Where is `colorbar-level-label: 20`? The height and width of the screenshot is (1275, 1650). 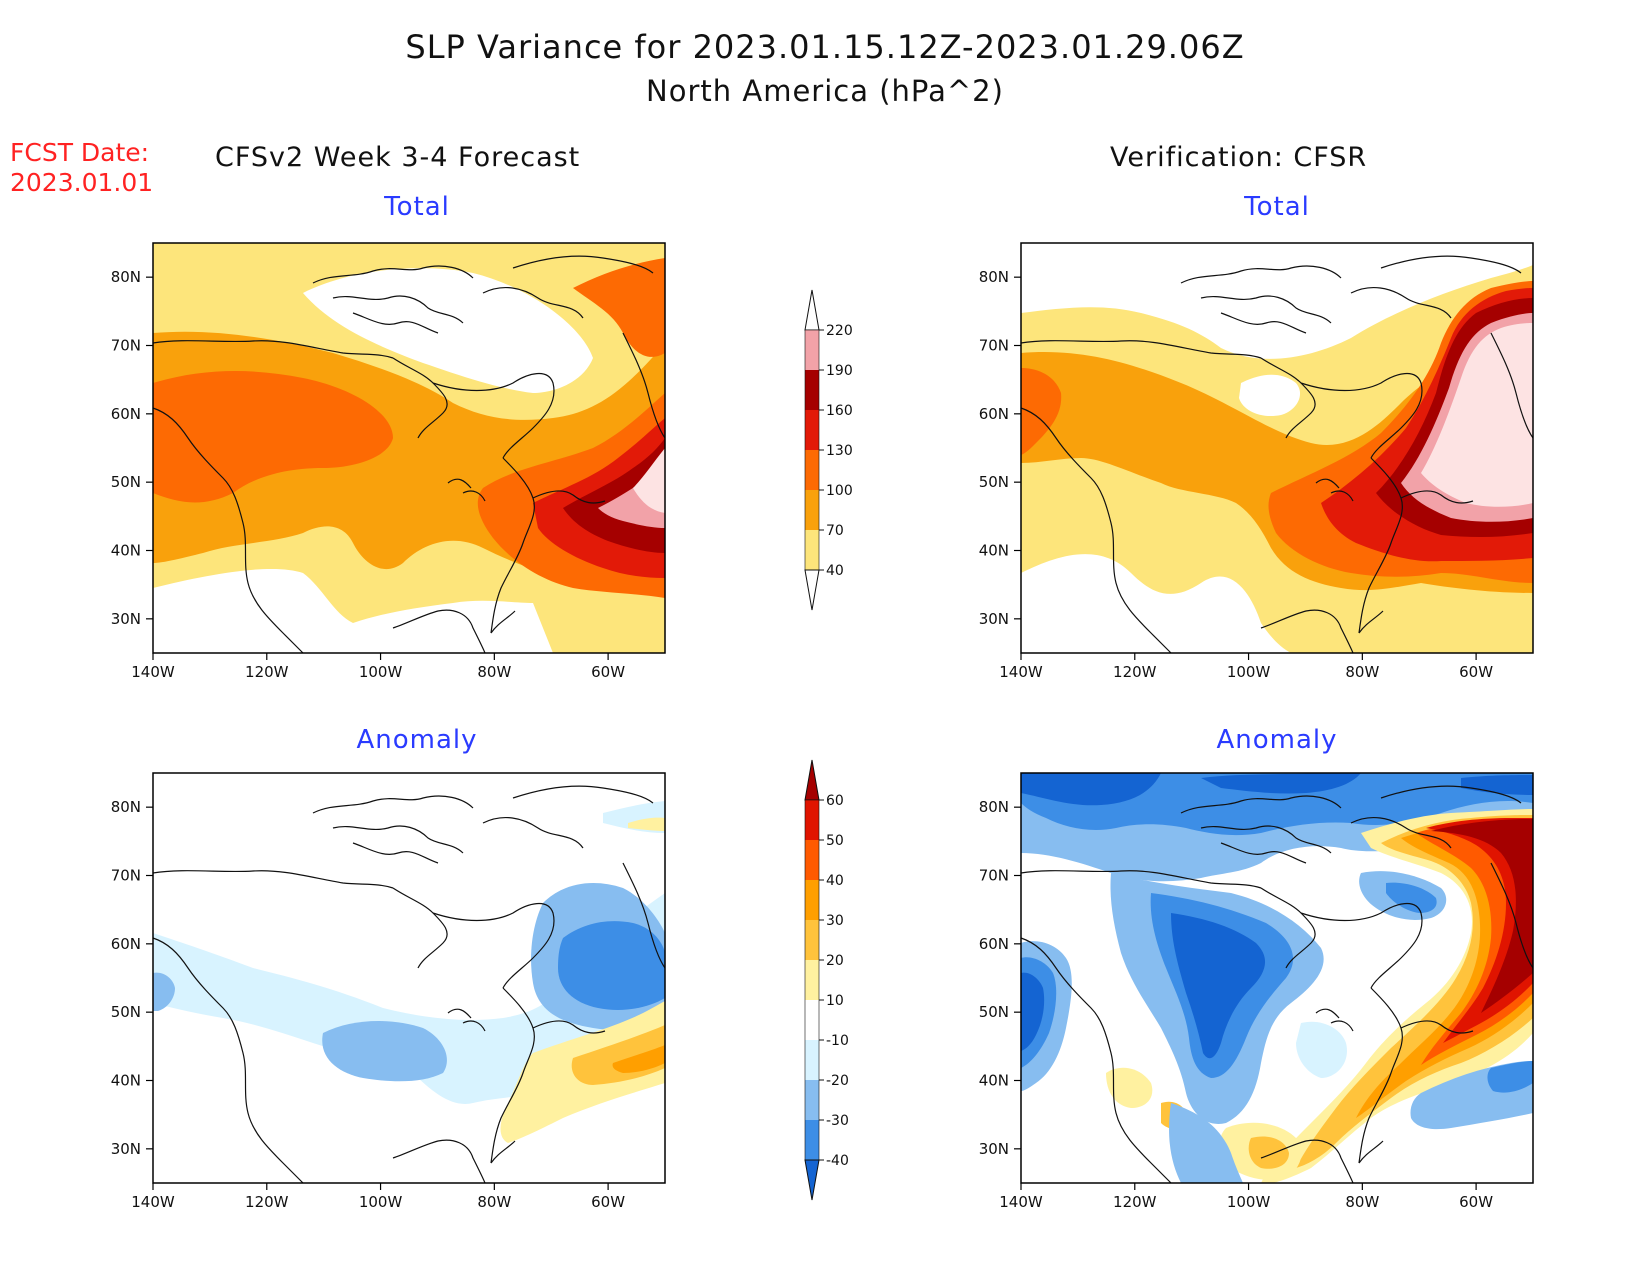 colorbar-level-label: 20 is located at coordinates (835, 961).